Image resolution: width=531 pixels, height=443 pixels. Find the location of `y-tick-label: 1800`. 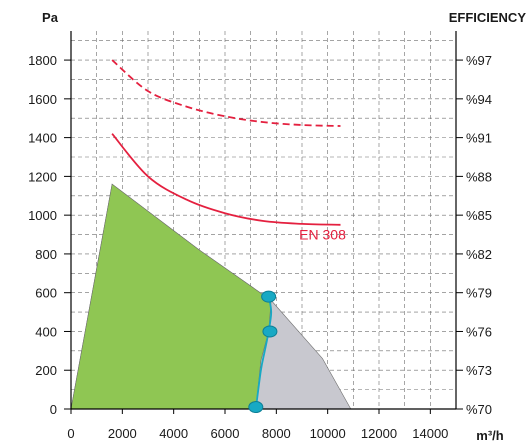

y-tick-label: 1800 is located at coordinates (42, 60).